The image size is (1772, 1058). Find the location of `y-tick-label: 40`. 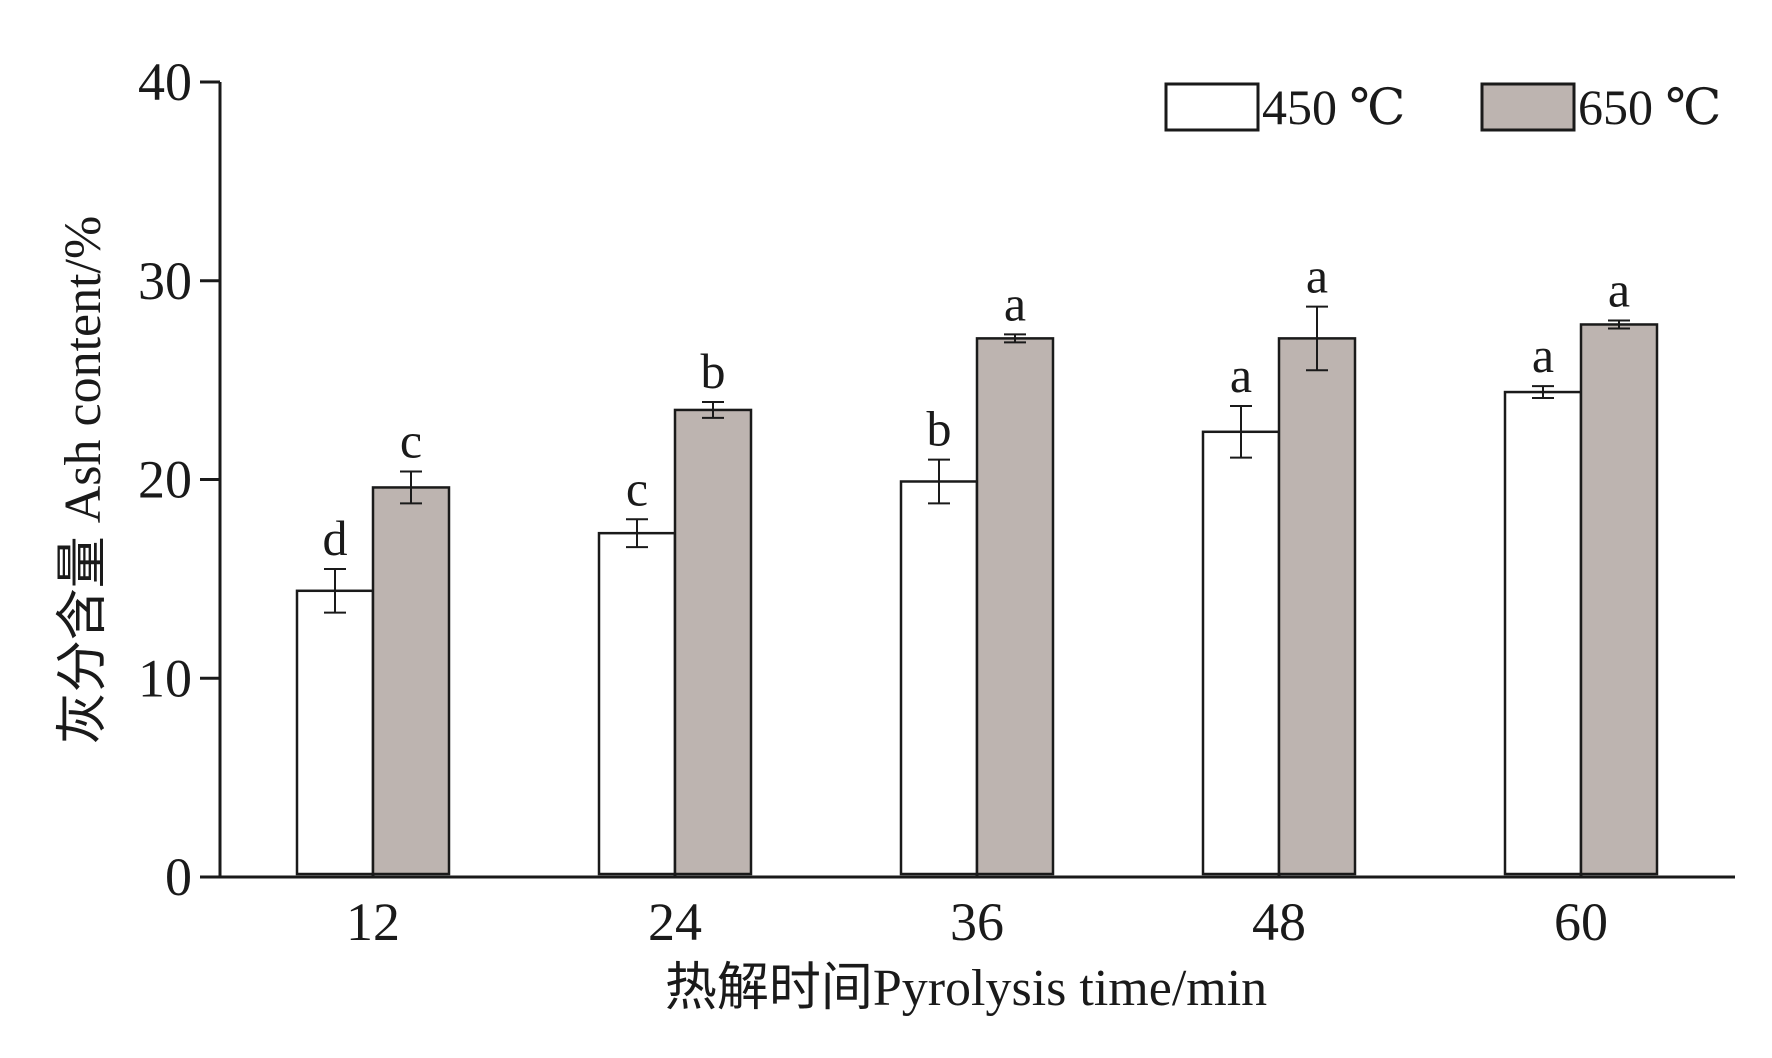

y-tick-label: 40 is located at coordinates (165, 82).